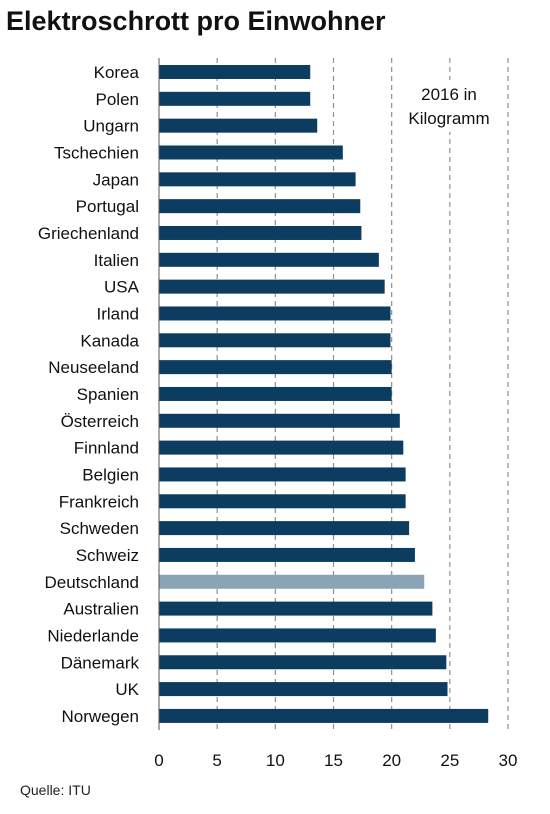 The height and width of the screenshot is (814, 550). Describe the element at coordinates (127, 689) in the screenshot. I see `category-label: UK` at that location.